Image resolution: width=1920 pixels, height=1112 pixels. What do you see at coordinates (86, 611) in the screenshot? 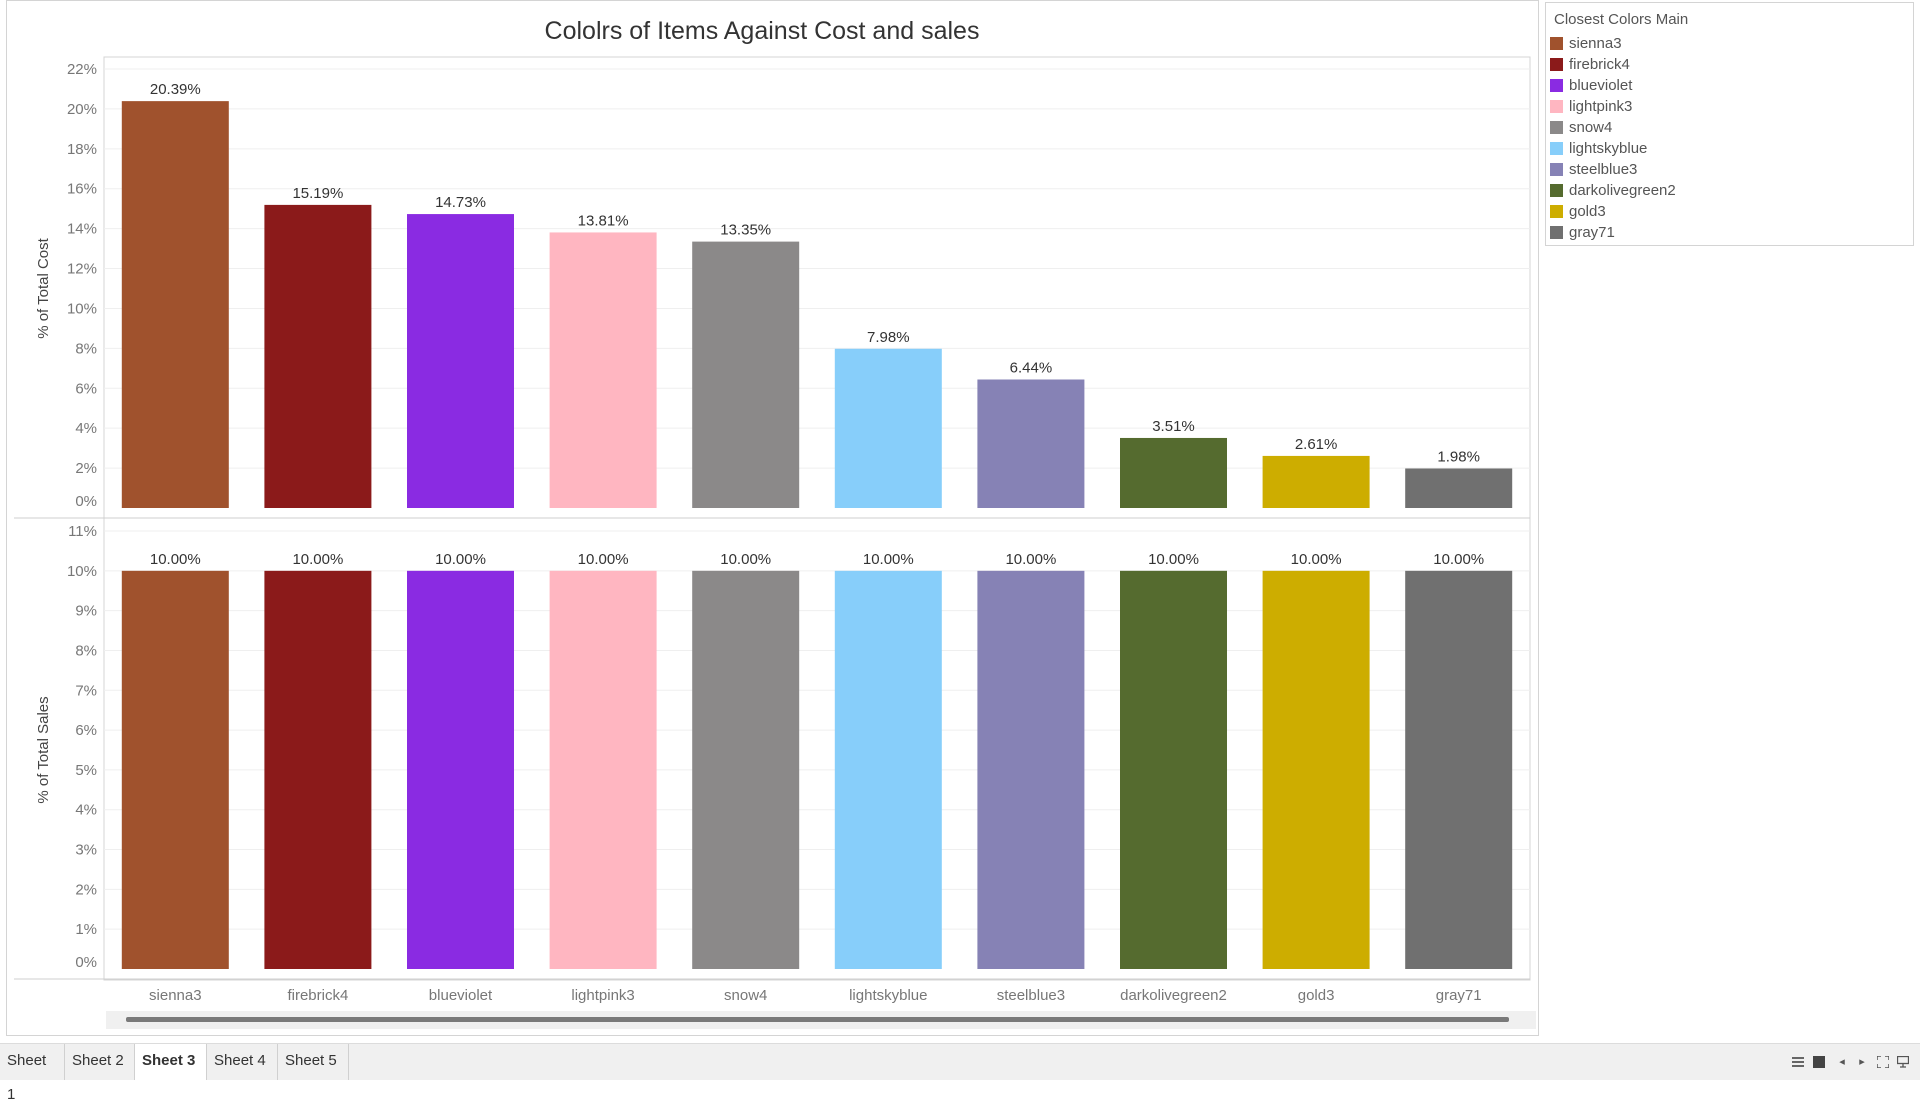
I see `sales-y-tick-label: 9%` at bounding box center [86, 611].